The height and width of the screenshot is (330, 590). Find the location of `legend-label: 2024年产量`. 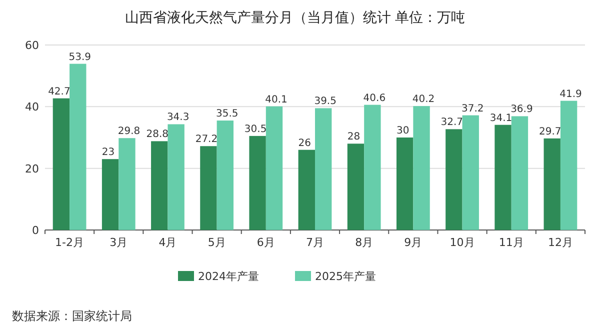

legend-label: 2024年产量 is located at coordinates (228, 276).